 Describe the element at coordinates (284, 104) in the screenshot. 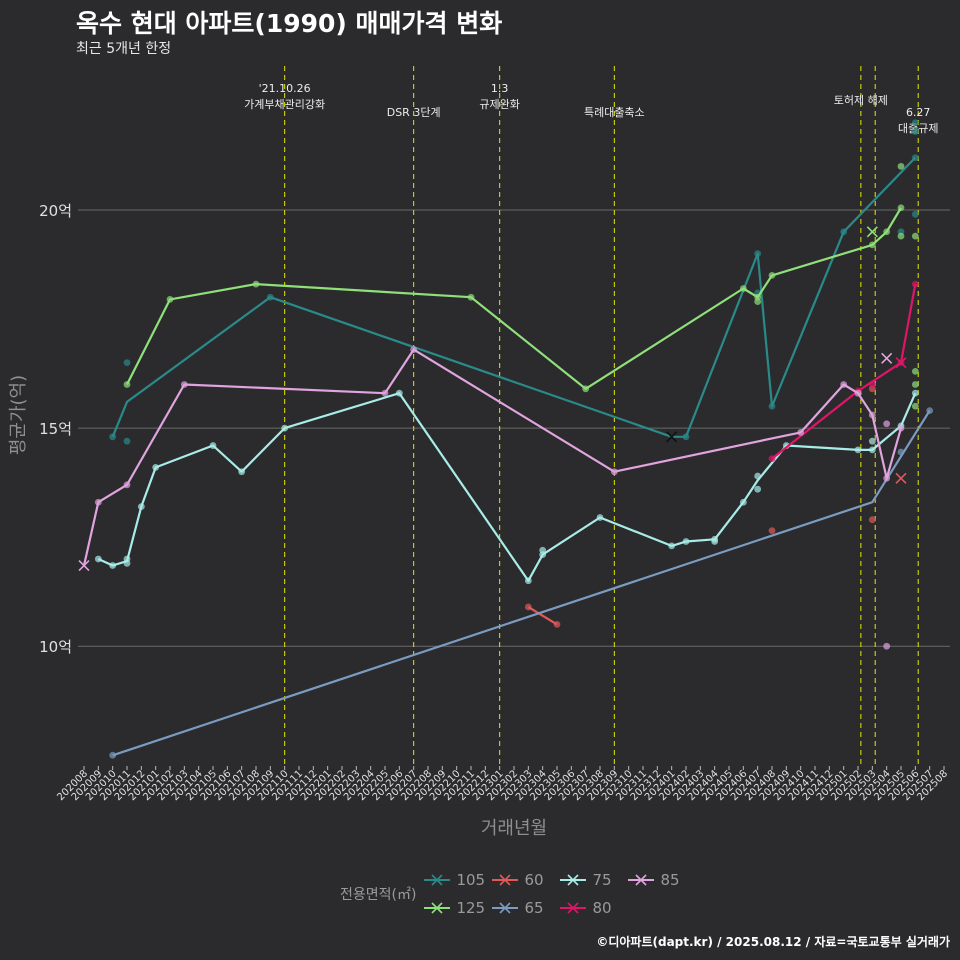

I see `event-label: 가계부채관리강화` at that location.